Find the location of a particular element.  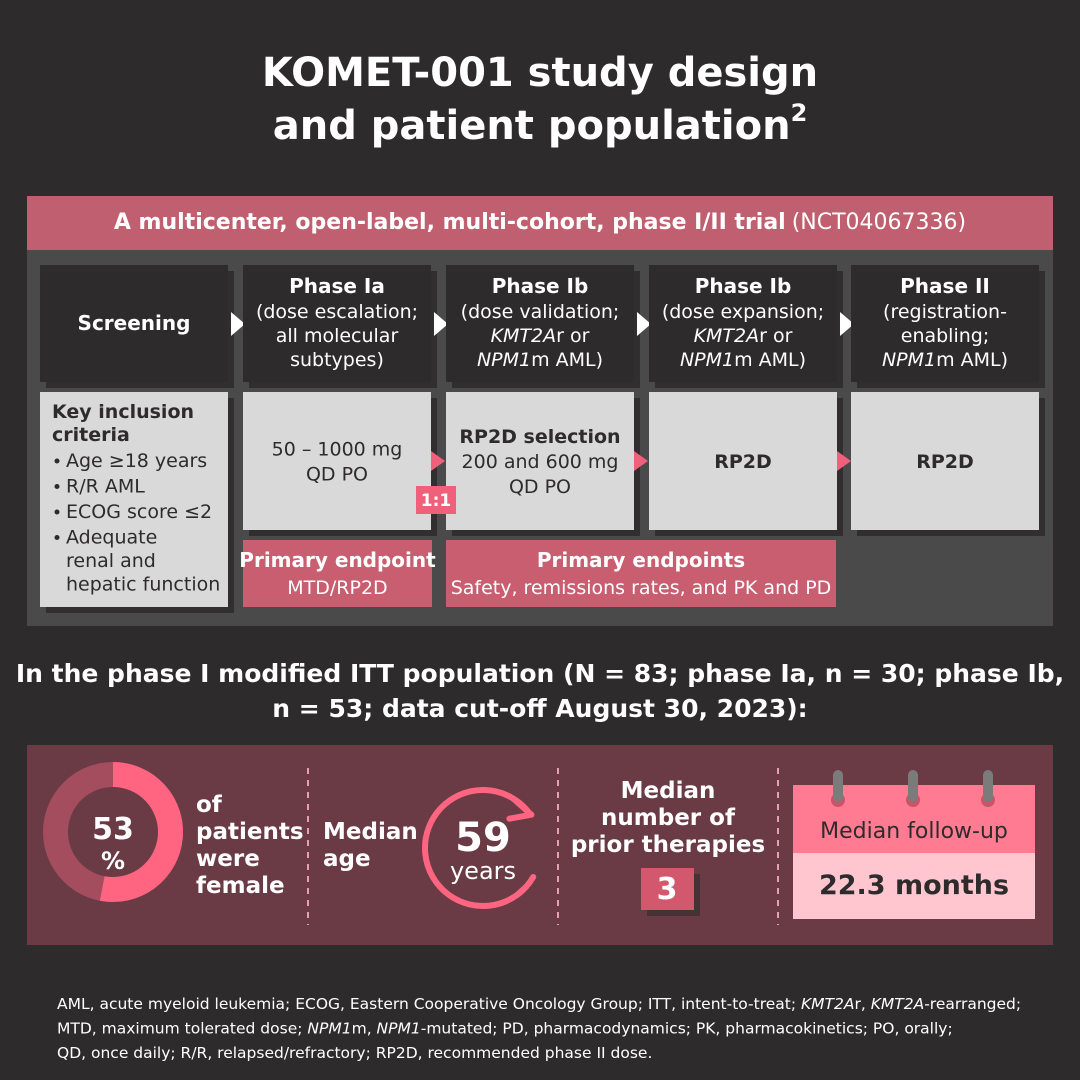

inclusion-item-part: Adequate is located at coordinates (111, 537).